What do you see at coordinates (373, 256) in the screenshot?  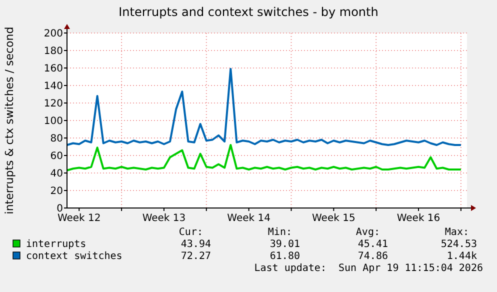 I see `text: 74.86` at bounding box center [373, 256].